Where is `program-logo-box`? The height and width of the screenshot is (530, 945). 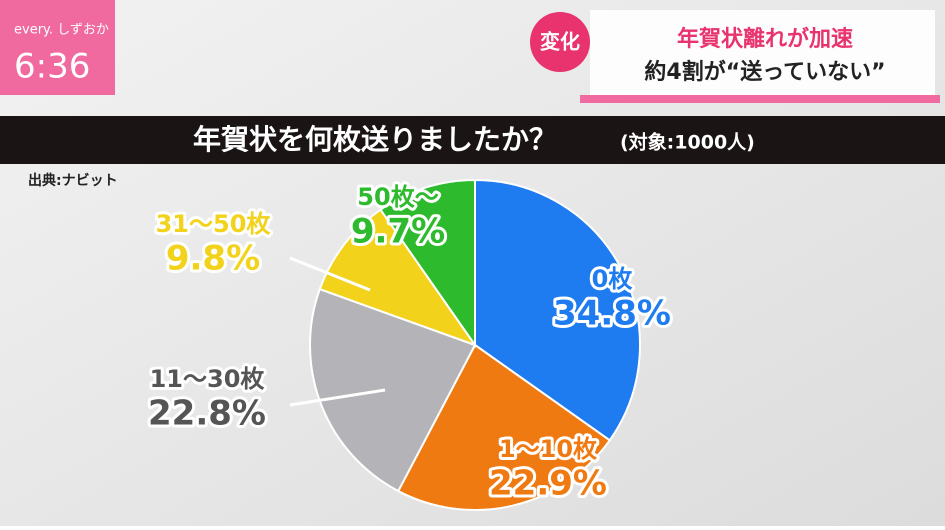
program-logo-box is located at coordinates (57, 47).